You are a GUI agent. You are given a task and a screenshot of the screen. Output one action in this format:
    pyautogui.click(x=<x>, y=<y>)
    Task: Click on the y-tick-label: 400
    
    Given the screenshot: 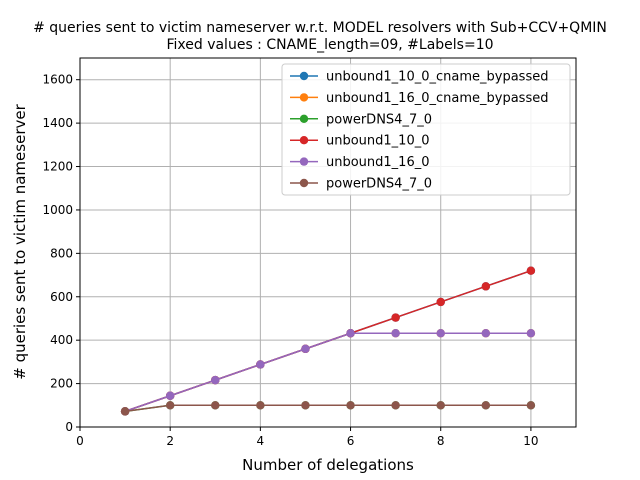 What is the action you would take?
    pyautogui.click(x=61, y=340)
    